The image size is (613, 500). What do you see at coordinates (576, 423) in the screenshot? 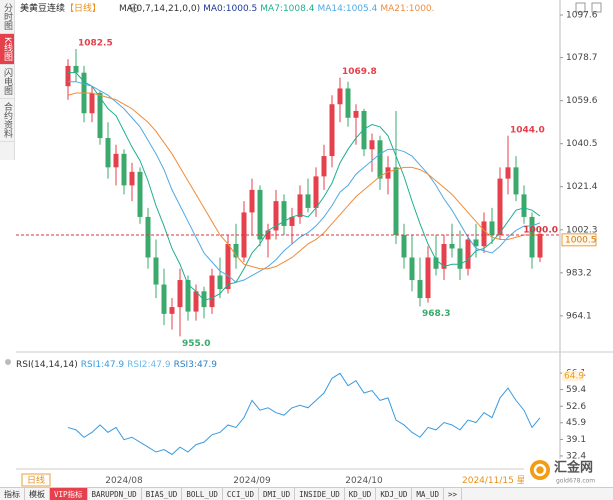
I see `y-tick-label: 45.9` at bounding box center [576, 423].